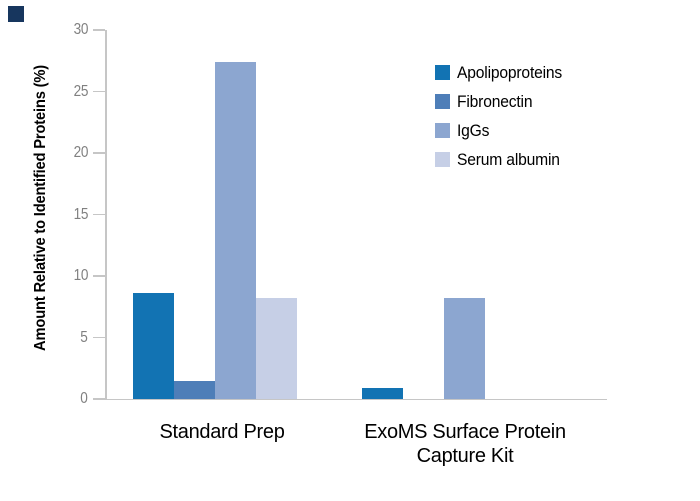  Describe the element at coordinates (442, 72) in the screenshot. I see `legend-swatch-apolipoproteins` at that location.